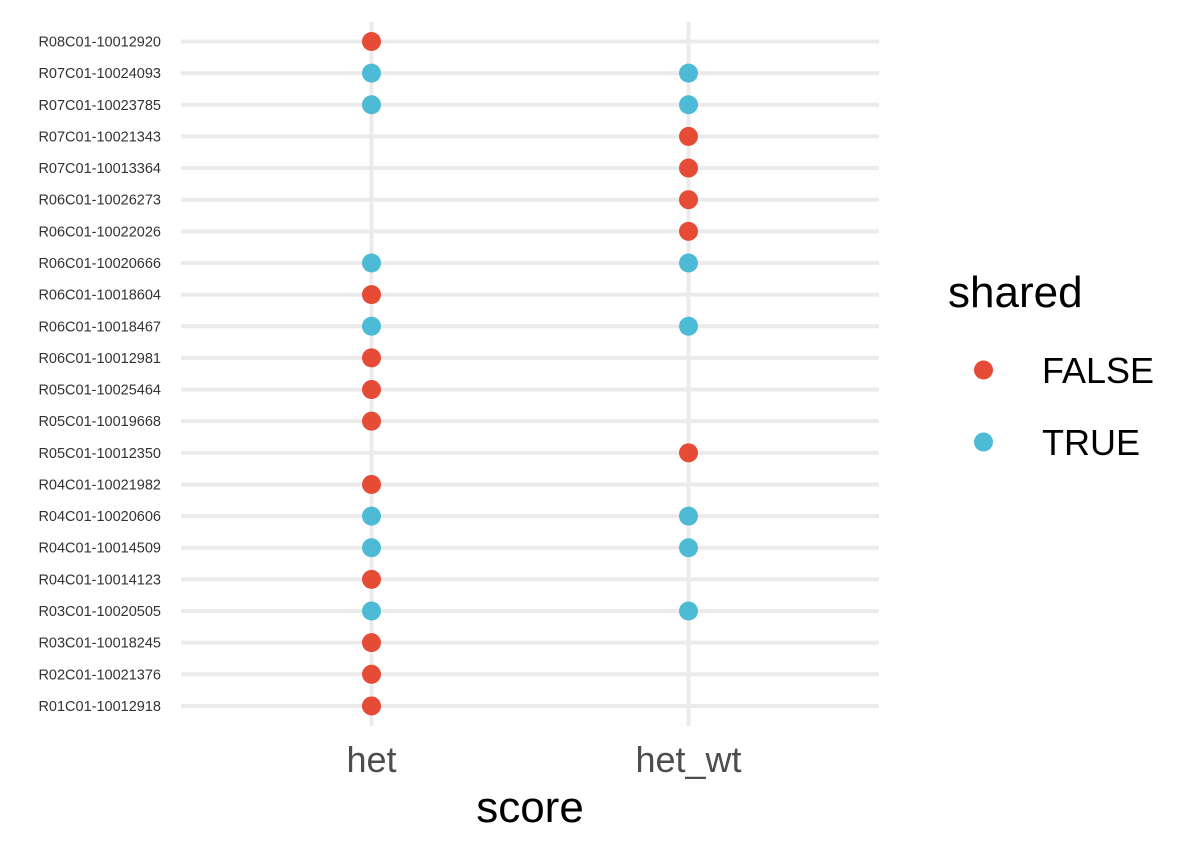 The image size is (1200, 856). I want to click on y-tick-label: R06C01-10018604, so click(99, 296).